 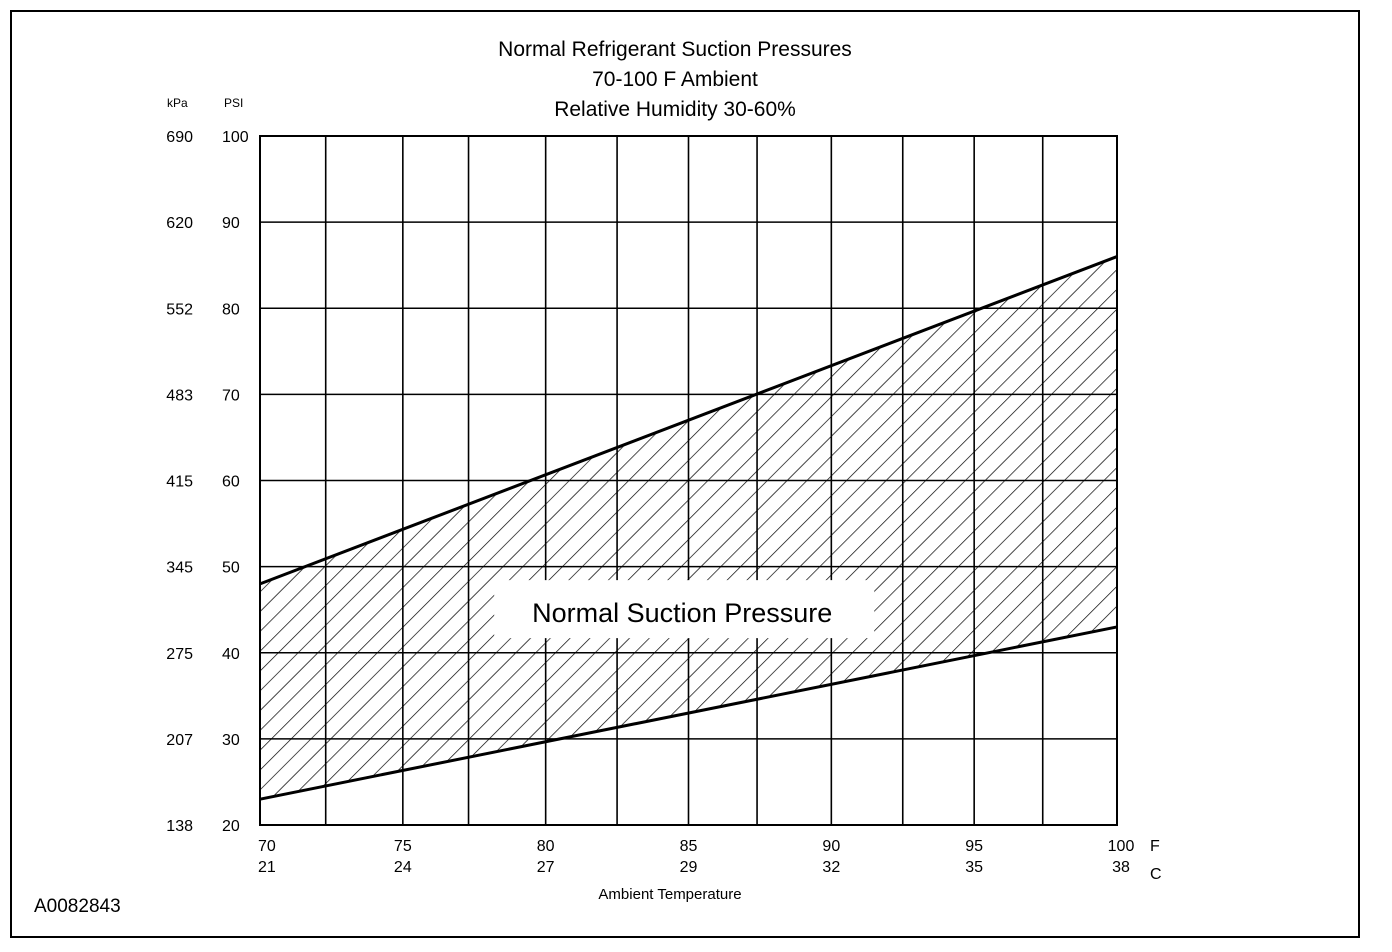 I want to click on chart-title-line-2: 70-100 F Ambient, so click(x=675, y=79).